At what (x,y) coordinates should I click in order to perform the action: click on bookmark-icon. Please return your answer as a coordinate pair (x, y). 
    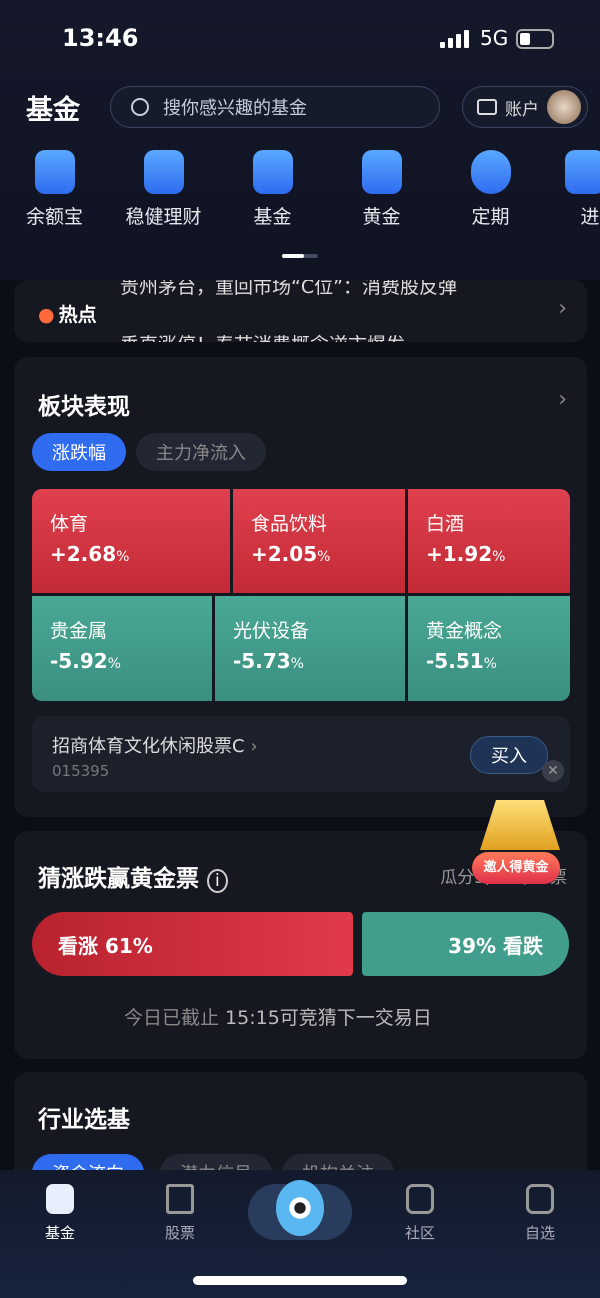
    Looking at the image, I should click on (540, 1199).